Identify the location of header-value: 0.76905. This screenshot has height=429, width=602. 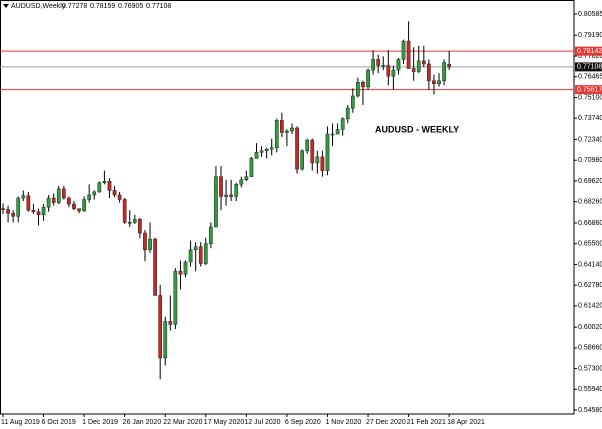
(130, 6).